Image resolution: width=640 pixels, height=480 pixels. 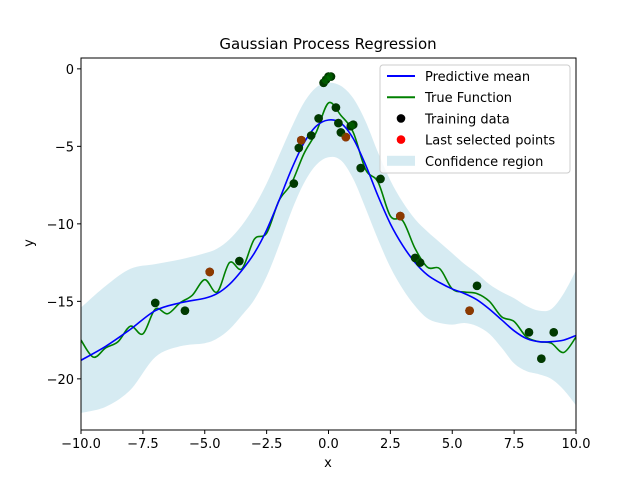 I want to click on x-axis-label: x, so click(x=328, y=463).